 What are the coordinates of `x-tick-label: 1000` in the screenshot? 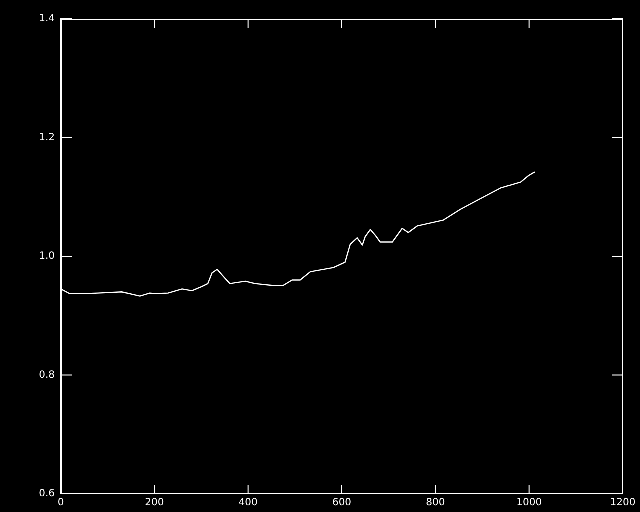 It's located at (529, 503).